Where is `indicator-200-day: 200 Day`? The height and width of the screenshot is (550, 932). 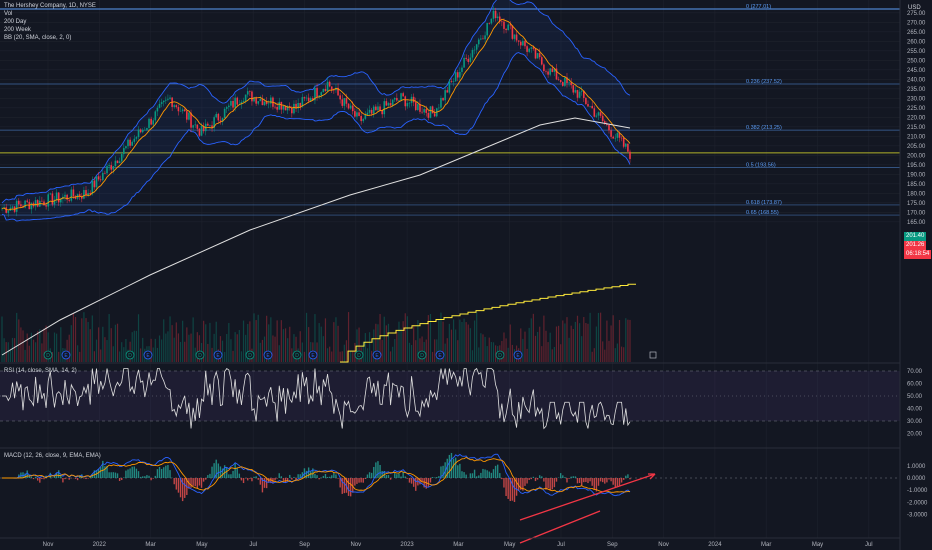 indicator-200-day: 200 Day is located at coordinates (15, 22).